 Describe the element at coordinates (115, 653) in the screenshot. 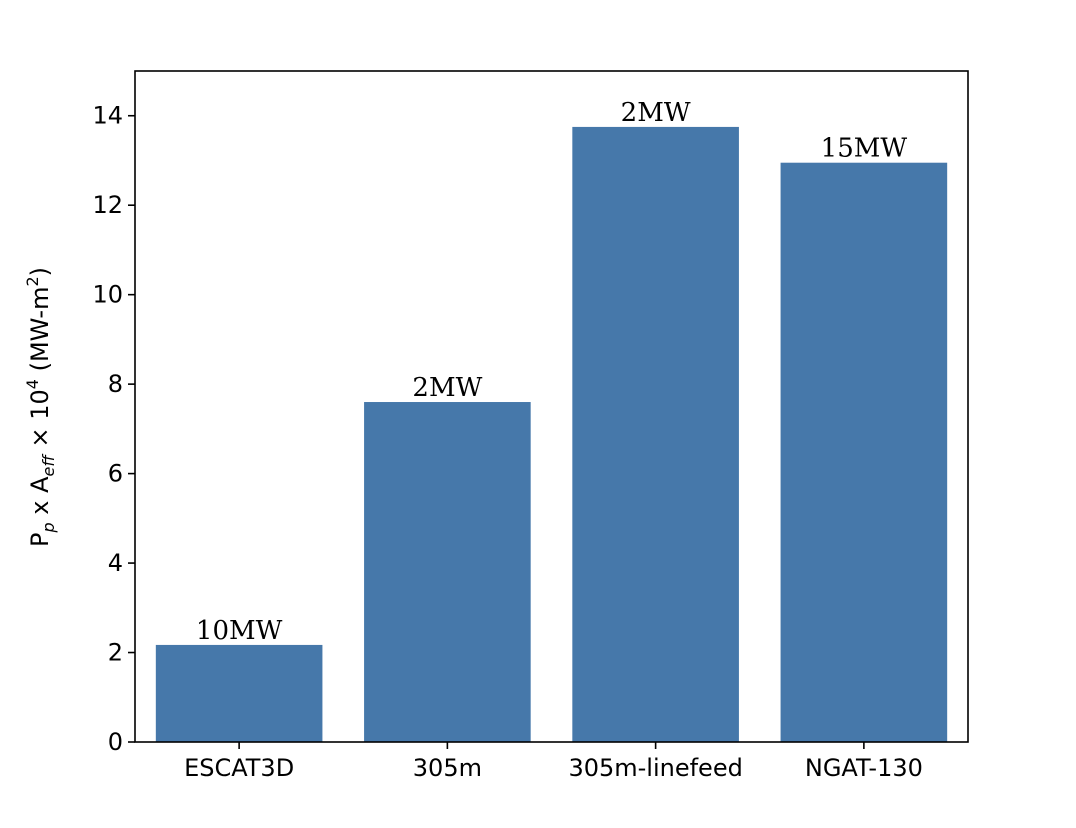

I see `y-tick-label: 2` at that location.